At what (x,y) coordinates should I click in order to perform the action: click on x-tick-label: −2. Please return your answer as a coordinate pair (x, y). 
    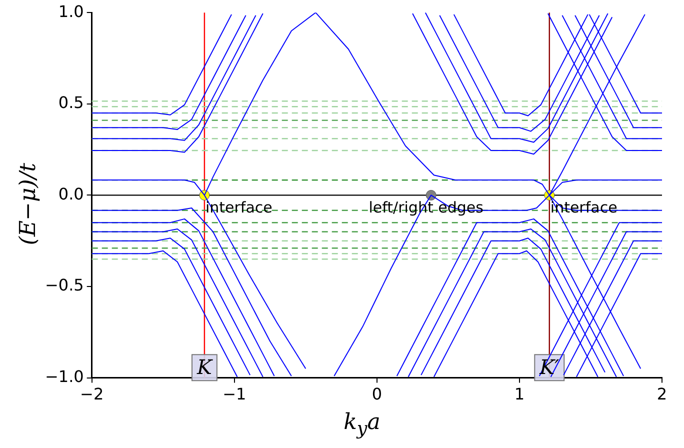
    Looking at the image, I should click on (92, 394).